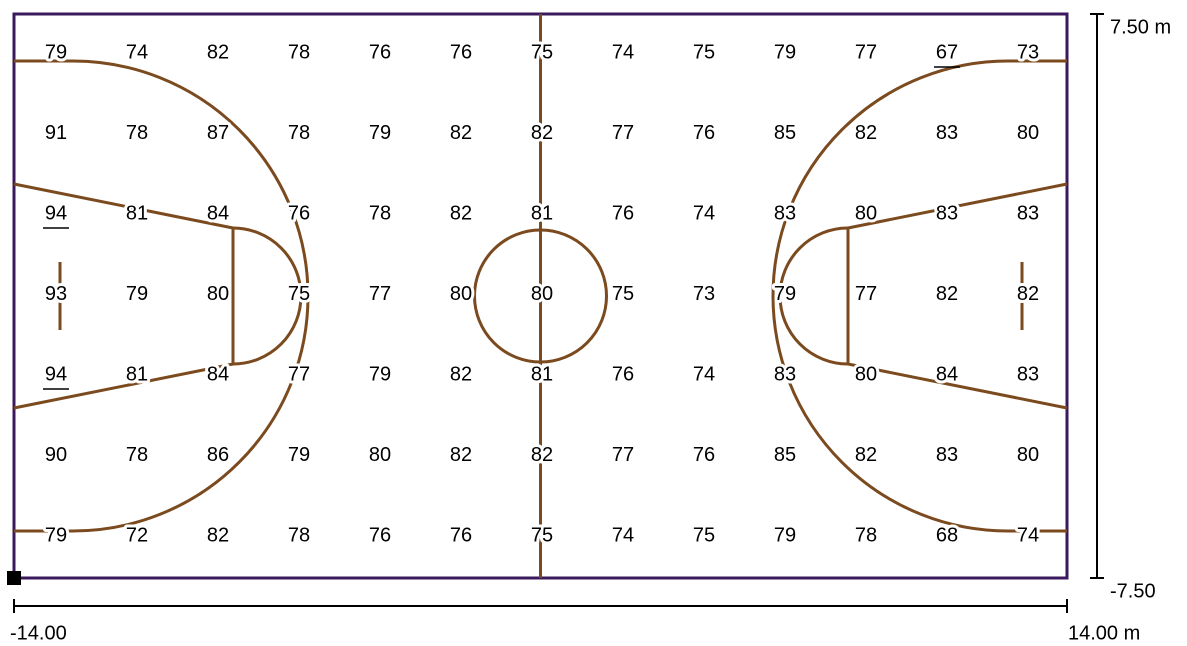  Describe the element at coordinates (56, 294) in the screenshot. I see `illuminance-value: 93` at that location.